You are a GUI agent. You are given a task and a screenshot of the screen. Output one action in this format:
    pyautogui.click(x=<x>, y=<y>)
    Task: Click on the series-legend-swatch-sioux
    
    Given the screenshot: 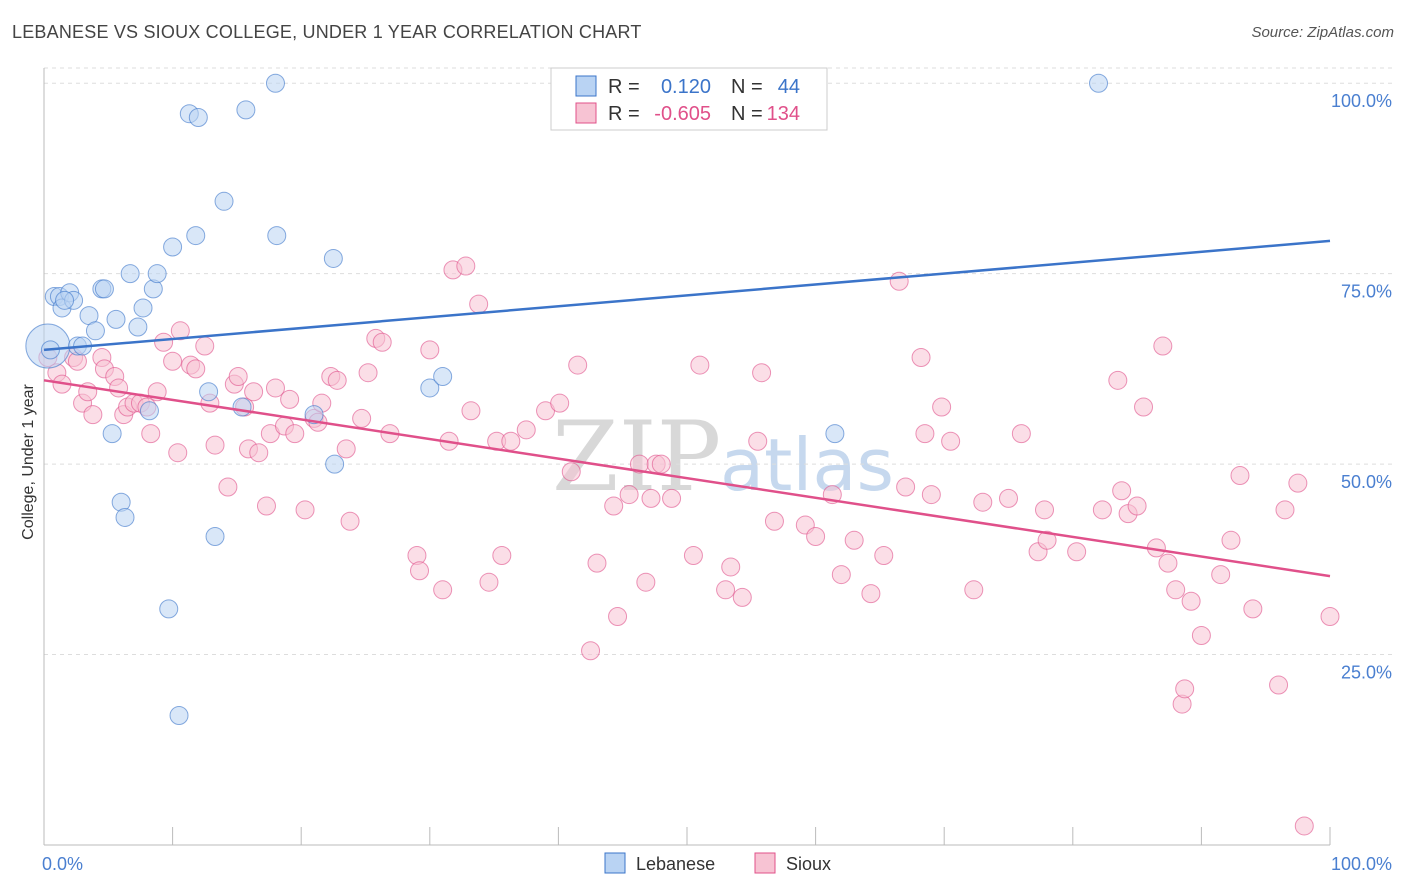 What is the action you would take?
    pyautogui.click(x=765, y=863)
    